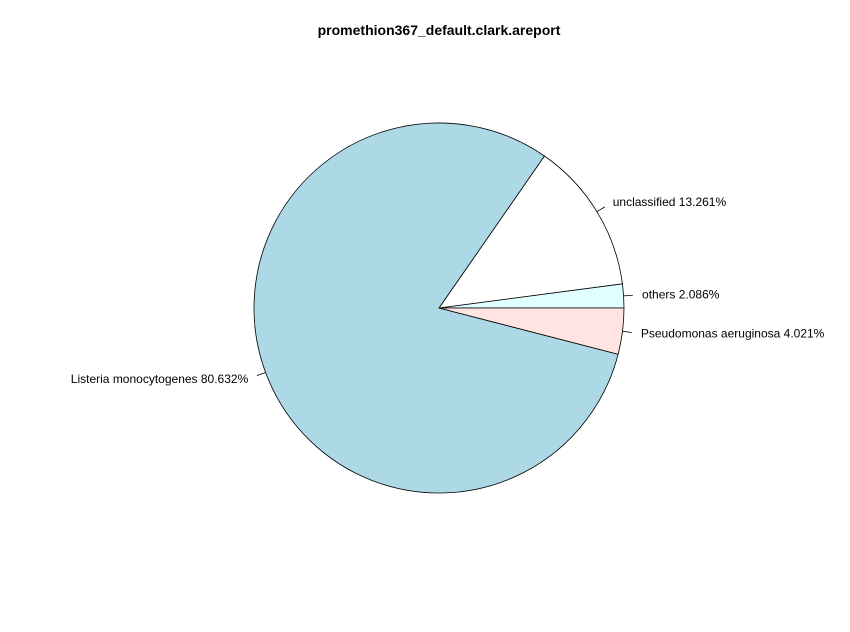 This screenshot has height=632, width=850. What do you see at coordinates (530, 232) in the screenshot?
I see `pie-slice-unclassified` at bounding box center [530, 232].